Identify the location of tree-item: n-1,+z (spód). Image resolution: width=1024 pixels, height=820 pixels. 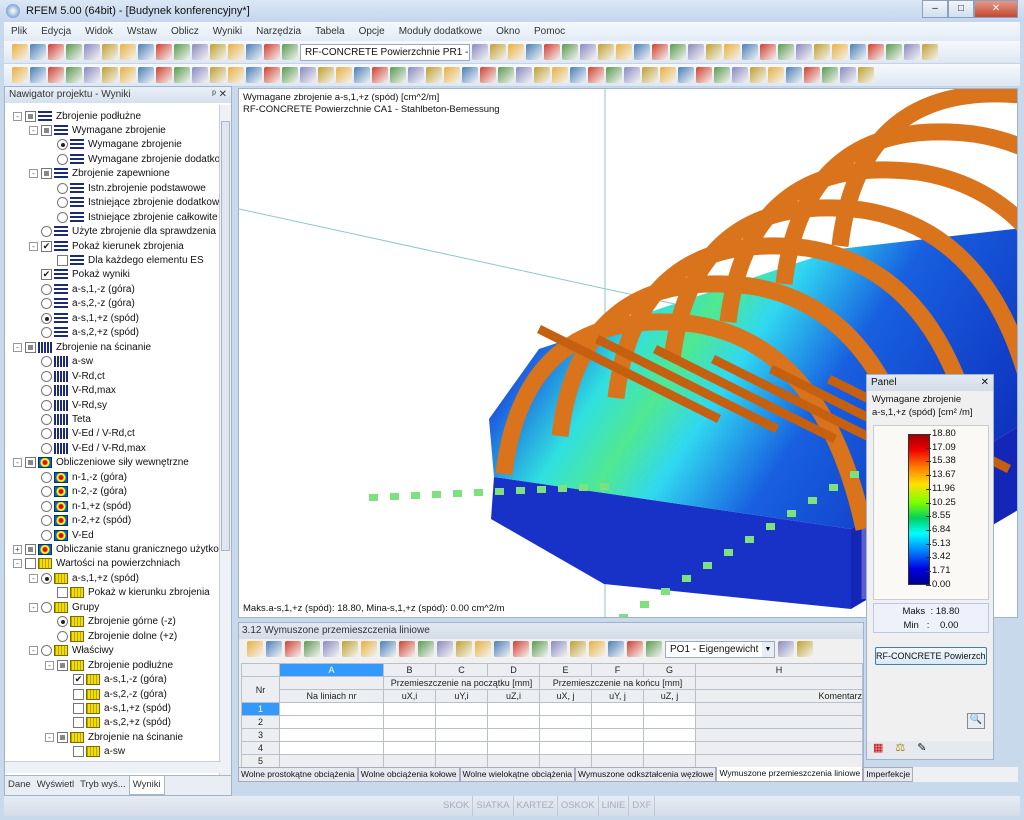
(80, 506).